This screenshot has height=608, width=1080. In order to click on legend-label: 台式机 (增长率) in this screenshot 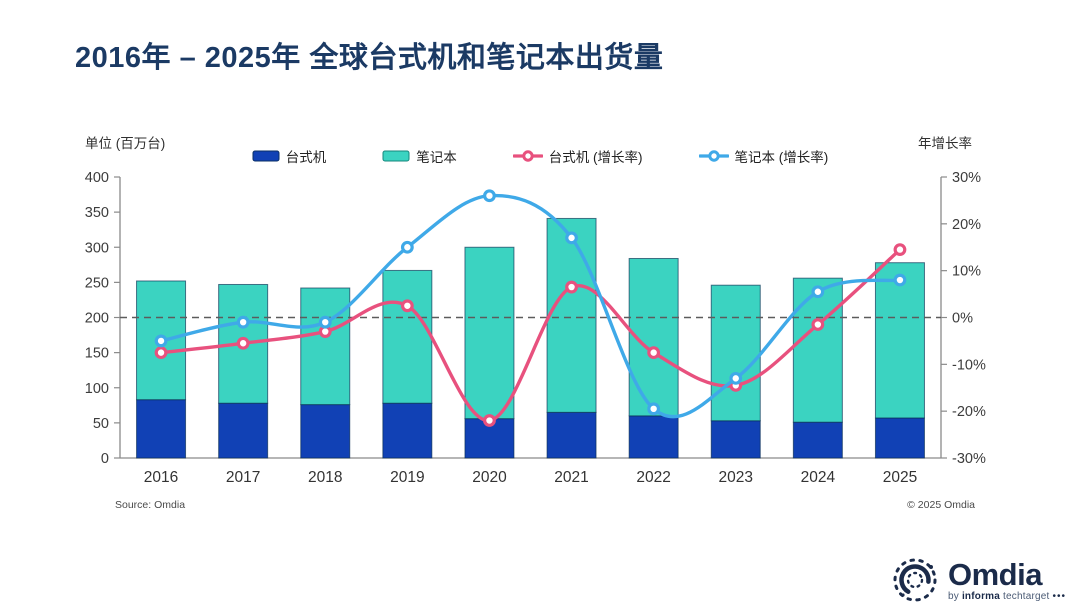, I will do `click(595, 157)`.